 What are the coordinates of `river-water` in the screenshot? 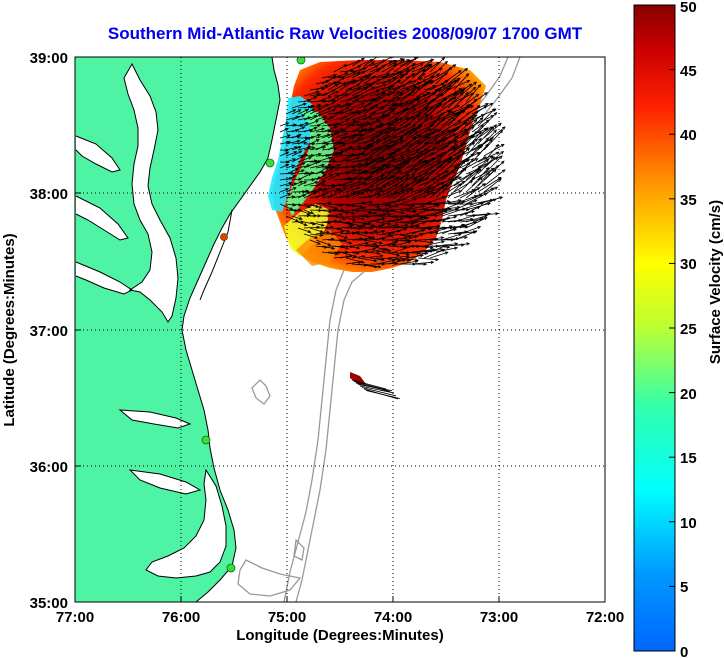 It's located at (98, 154).